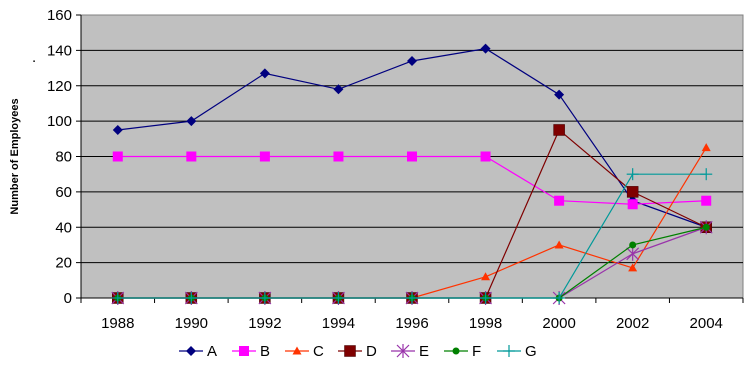 Image resolution: width=750 pixels, height=372 pixels. What do you see at coordinates (558, 323) in the screenshot?
I see `x-tick-label: 2000` at bounding box center [558, 323].